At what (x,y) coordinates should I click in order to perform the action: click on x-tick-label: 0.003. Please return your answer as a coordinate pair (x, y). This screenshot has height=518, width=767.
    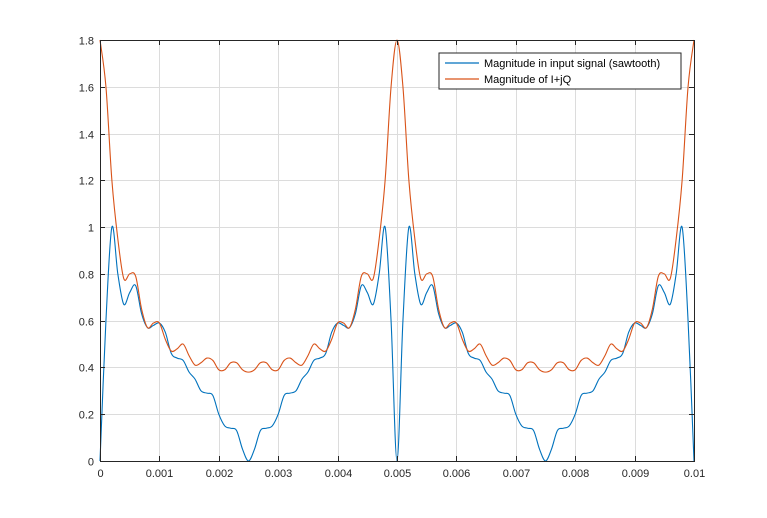
    Looking at the image, I should click on (279, 474).